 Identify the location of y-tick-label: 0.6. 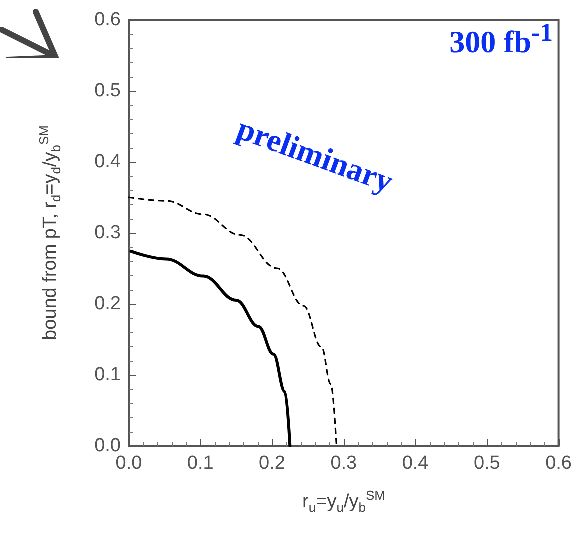
(107, 20).